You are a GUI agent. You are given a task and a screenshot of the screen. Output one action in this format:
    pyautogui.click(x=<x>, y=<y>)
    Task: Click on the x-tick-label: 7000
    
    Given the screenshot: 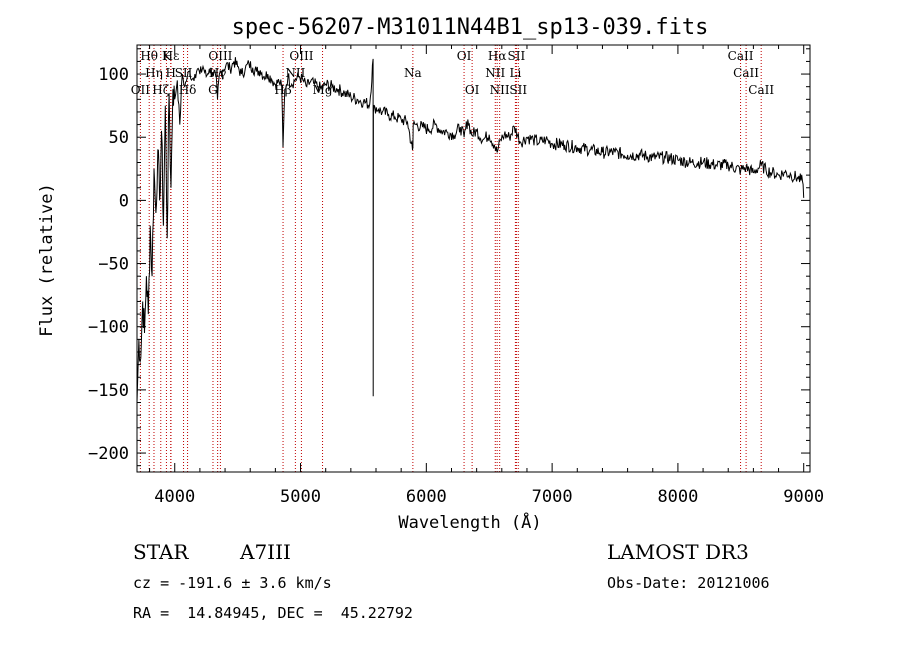 What is the action you would take?
    pyautogui.click(x=552, y=497)
    